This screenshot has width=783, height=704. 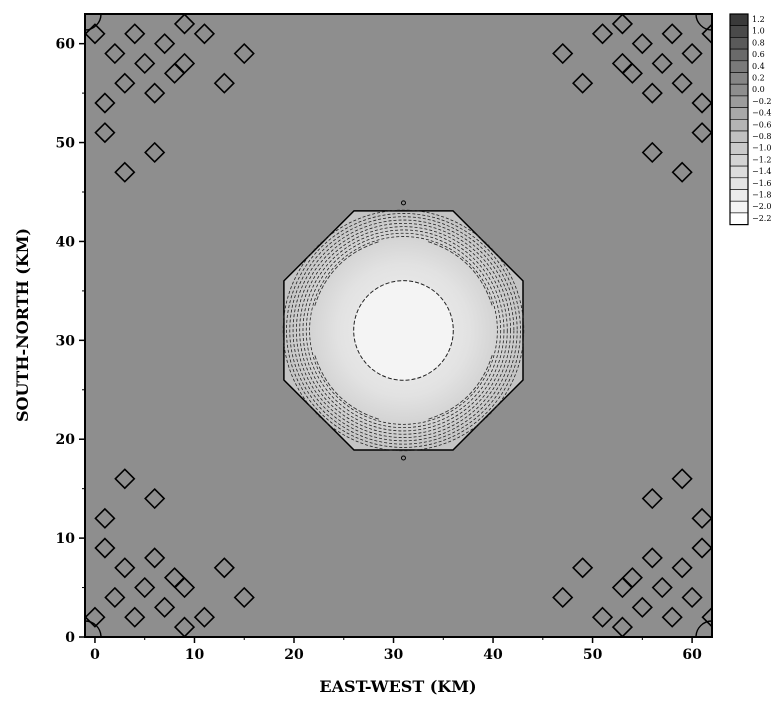 I want to click on contour-ring, so click(x=403, y=330).